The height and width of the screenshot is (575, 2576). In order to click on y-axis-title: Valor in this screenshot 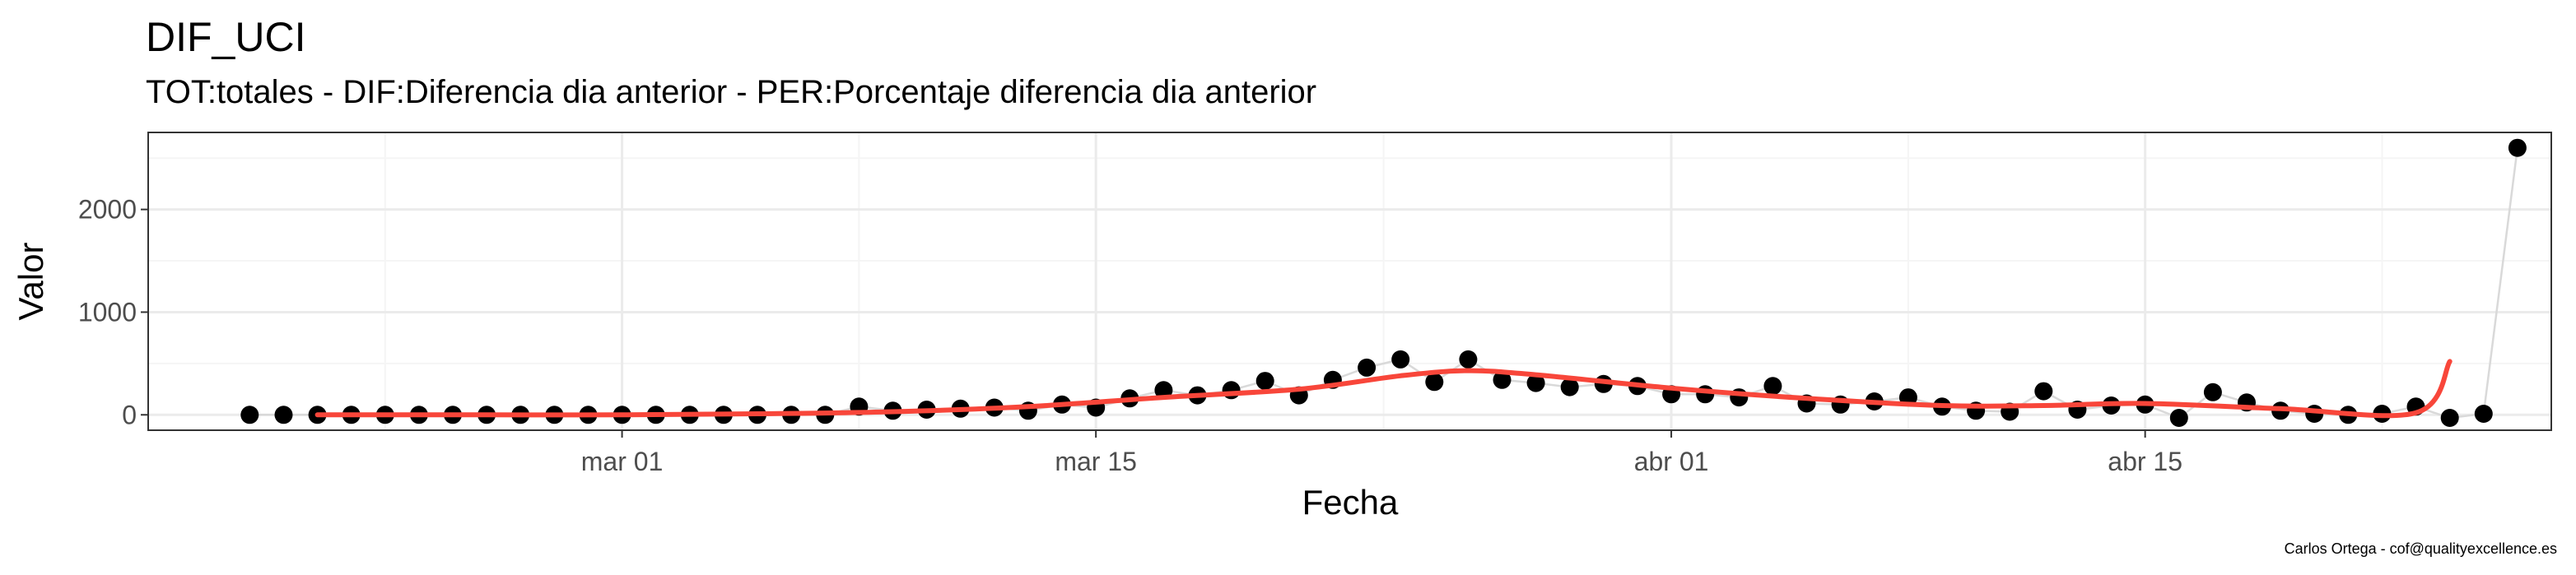, I will do `click(31, 282)`.